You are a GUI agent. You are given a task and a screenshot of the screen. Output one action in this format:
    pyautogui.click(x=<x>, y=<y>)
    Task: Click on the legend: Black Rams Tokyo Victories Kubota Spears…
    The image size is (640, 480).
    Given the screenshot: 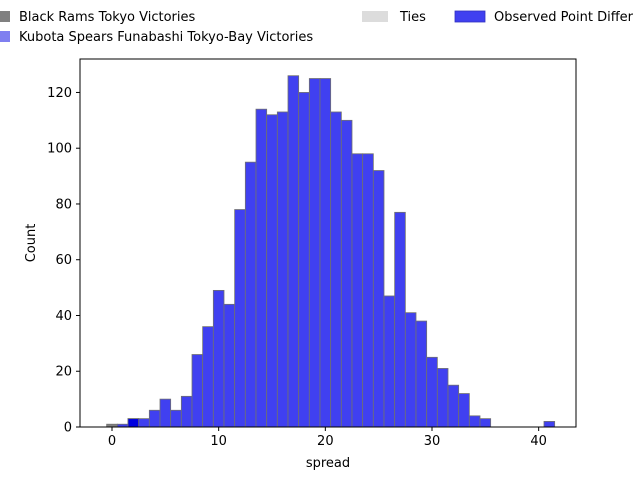 What is the action you would take?
    pyautogui.click(x=317, y=27)
    